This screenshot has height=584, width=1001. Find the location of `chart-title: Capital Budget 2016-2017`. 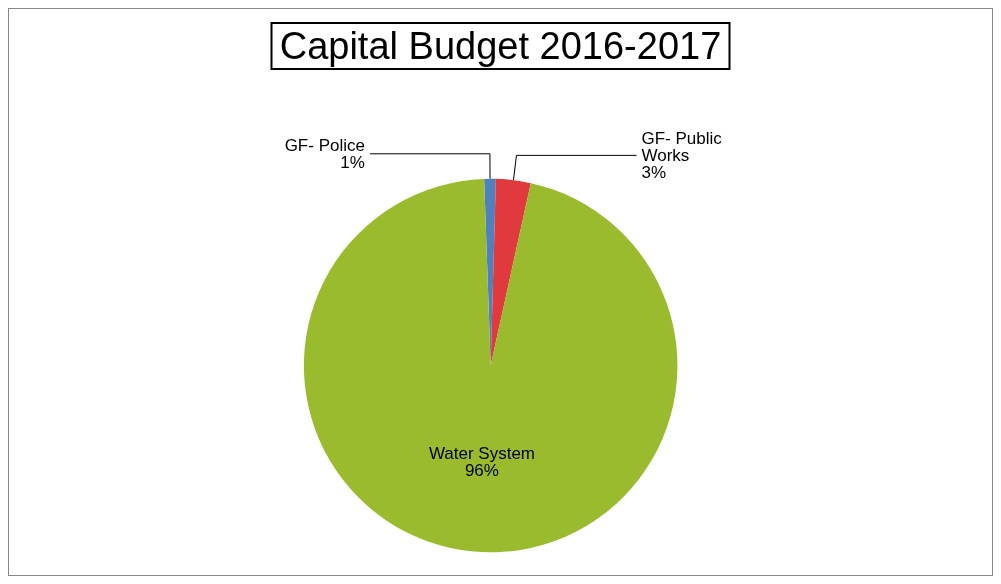

chart-title: Capital Budget 2016-2017 is located at coordinates (500, 46).